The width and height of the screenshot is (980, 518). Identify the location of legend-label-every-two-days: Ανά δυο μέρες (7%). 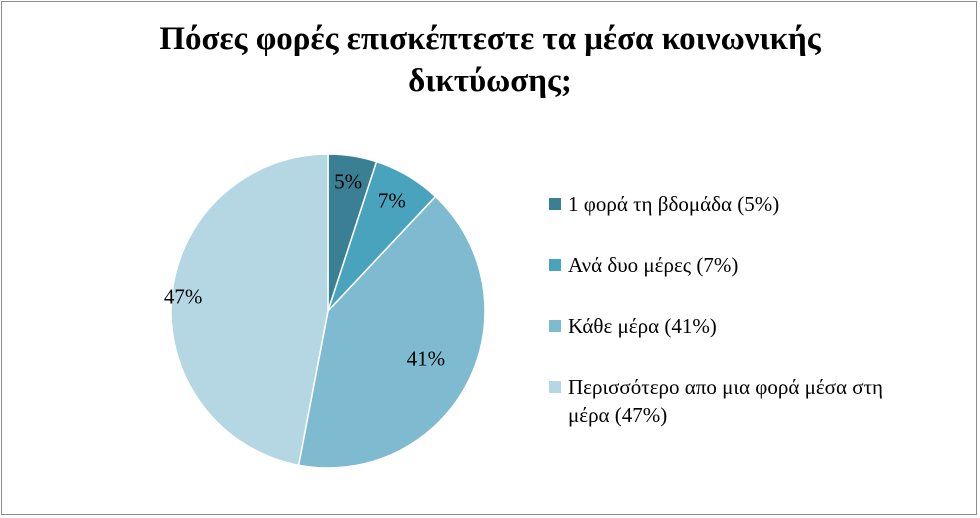
(653, 265).